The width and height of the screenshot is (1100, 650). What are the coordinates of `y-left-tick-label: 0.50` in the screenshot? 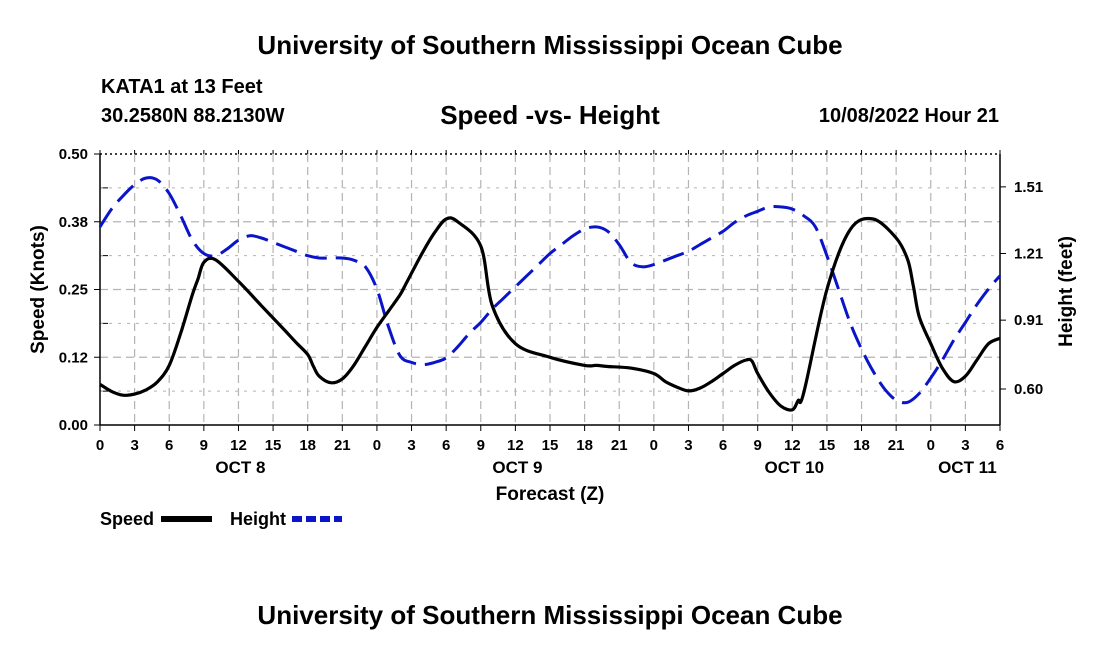 It's located at (73, 154).